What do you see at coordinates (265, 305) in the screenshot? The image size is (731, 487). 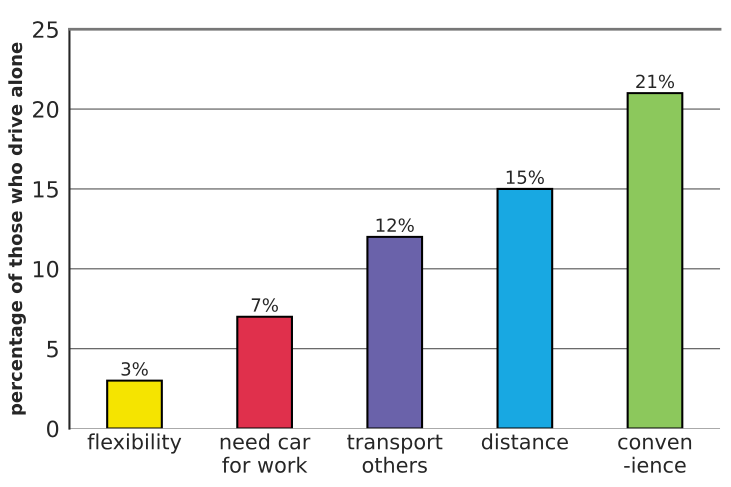 I see `data-label: 7%` at bounding box center [265, 305].